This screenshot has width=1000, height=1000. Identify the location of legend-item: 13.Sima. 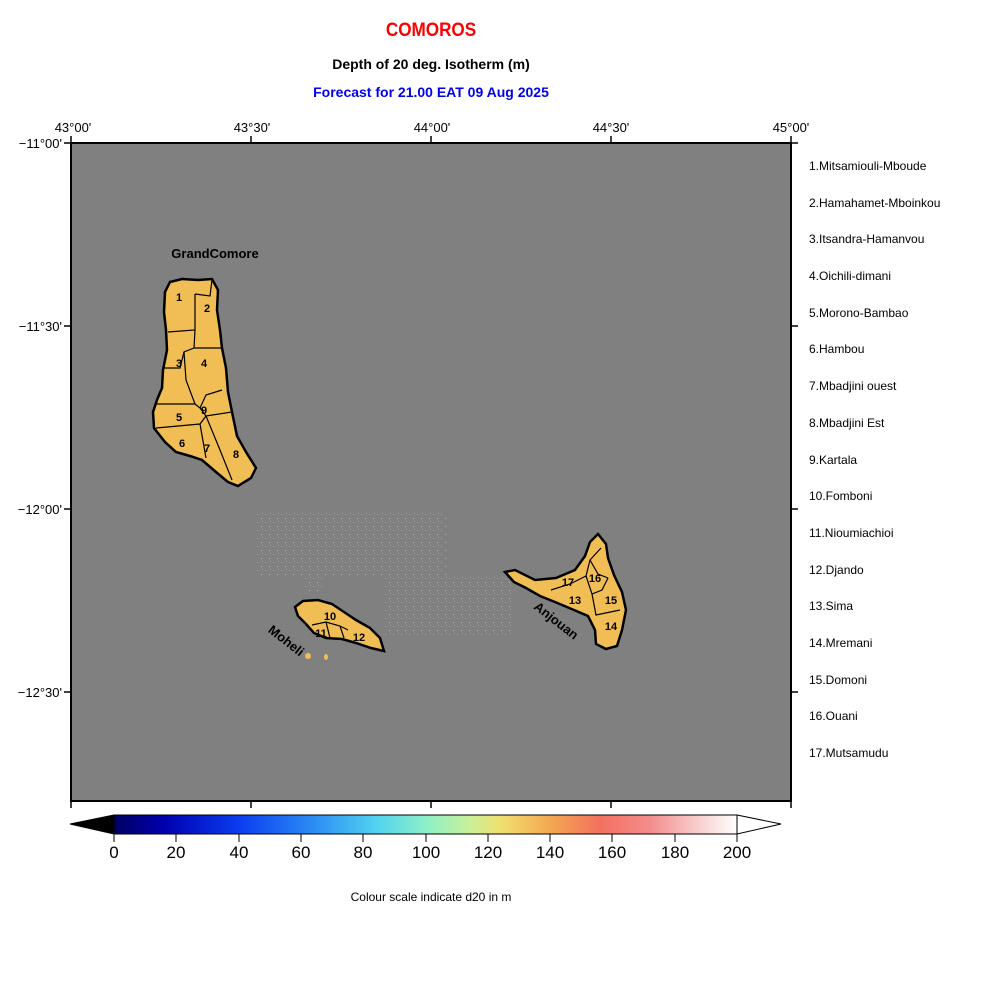
(831, 606).